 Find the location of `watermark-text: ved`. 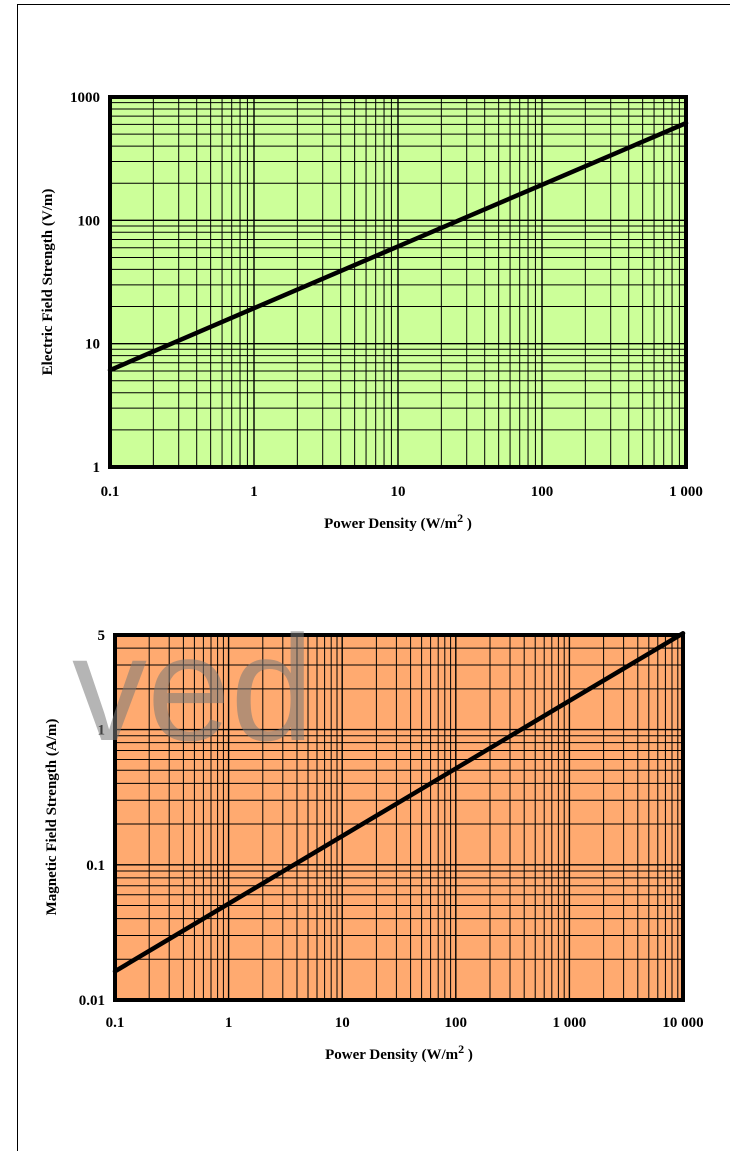

watermark-text: ved is located at coordinates (193, 688).